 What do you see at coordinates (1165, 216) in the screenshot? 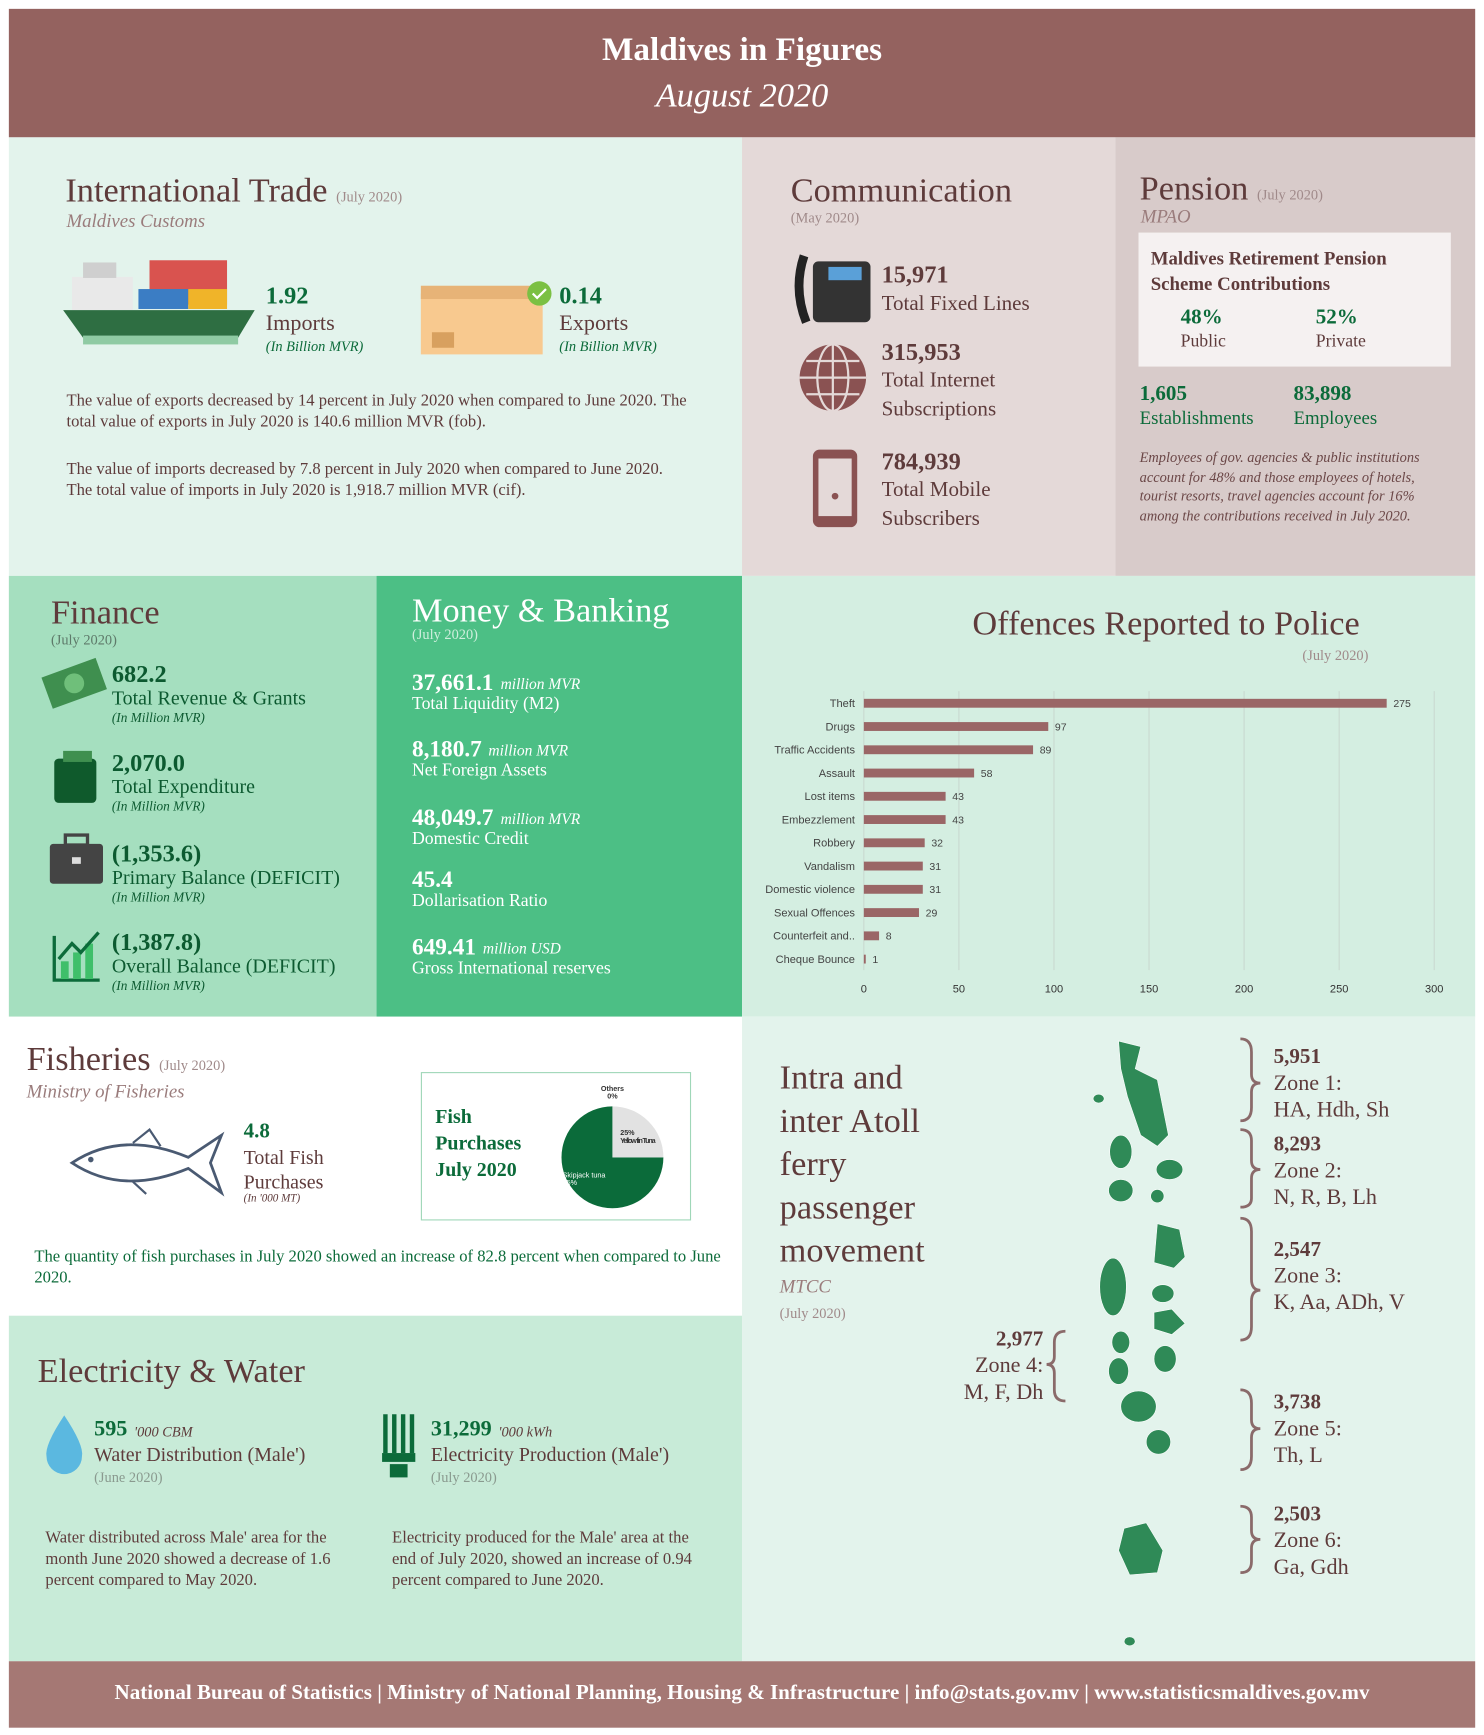
I see `source: MPAO` at bounding box center [1165, 216].